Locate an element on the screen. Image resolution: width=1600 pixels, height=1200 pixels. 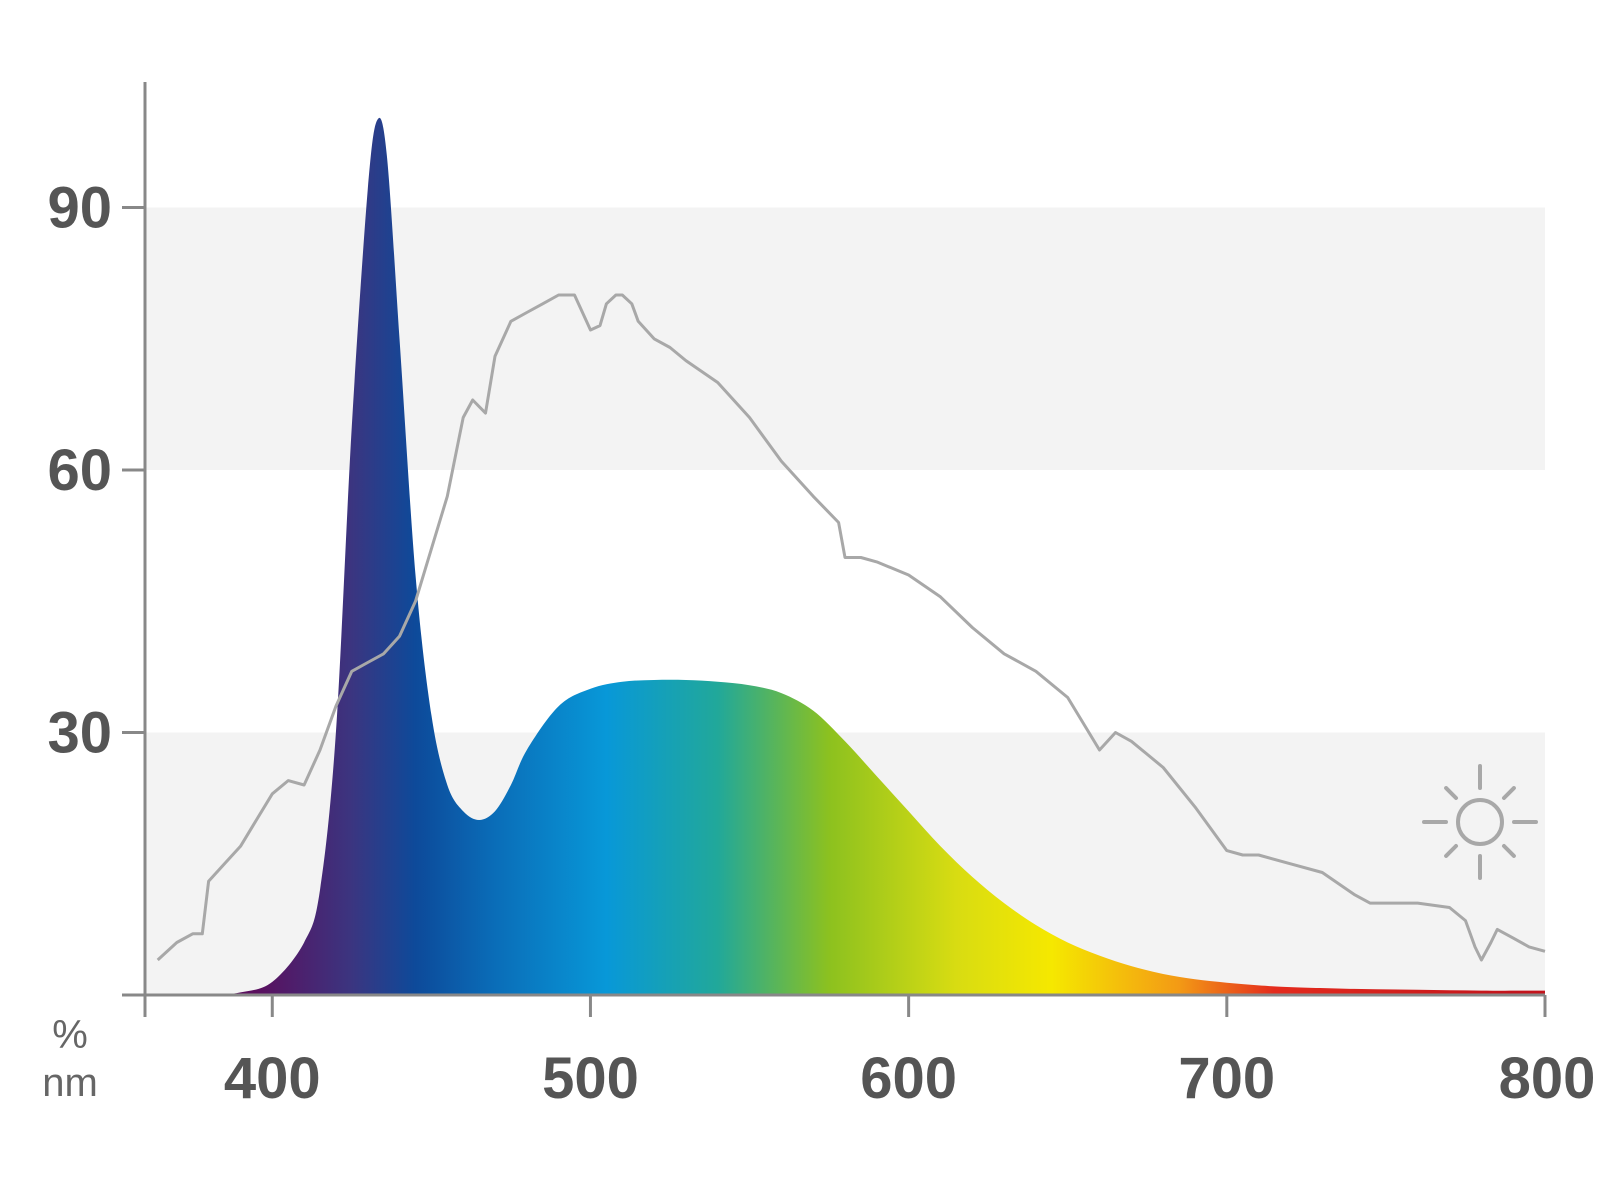
y-tick-label: 60 is located at coordinates (79, 470).